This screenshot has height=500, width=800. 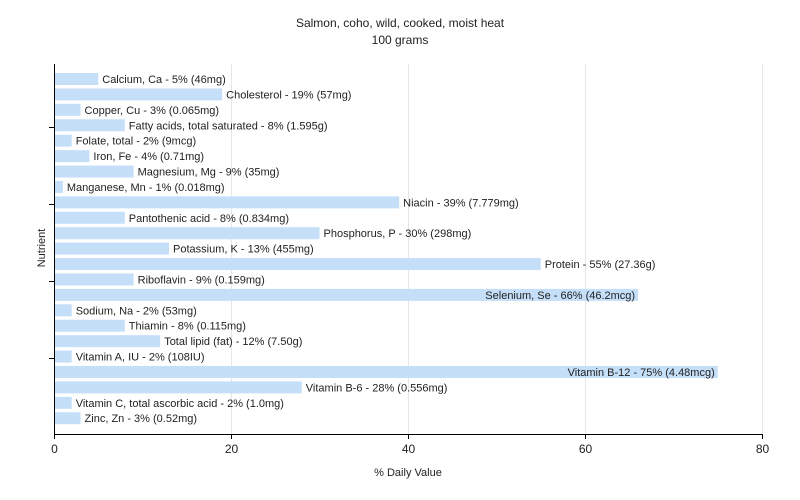 What do you see at coordinates (209, 173) in the screenshot?
I see `bar-label-6: Magnesium, Mg - 9% (35mg)` at bounding box center [209, 173].